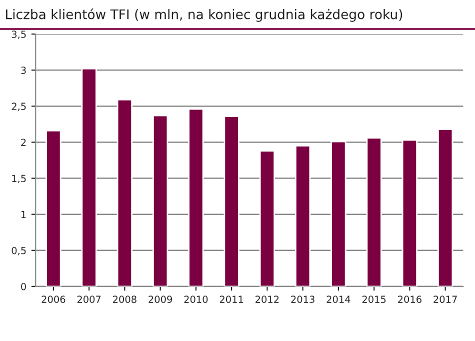 Image resolution: width=475 pixels, height=341 pixels. I want to click on x-tick-label: 2011, so click(232, 299).